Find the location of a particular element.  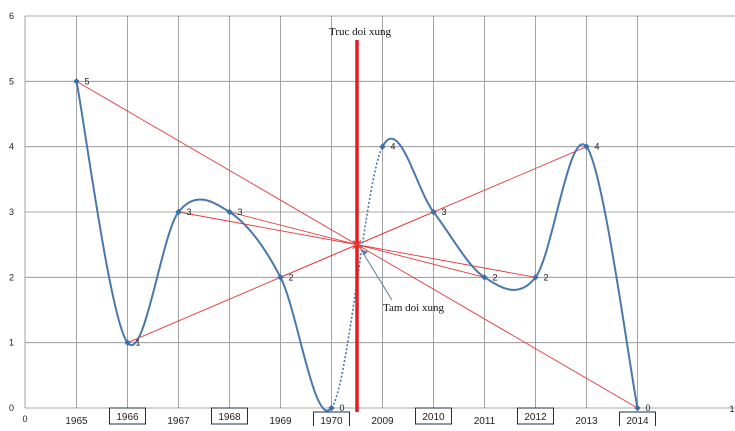

x-tick-label: 1968 is located at coordinates (229, 417).